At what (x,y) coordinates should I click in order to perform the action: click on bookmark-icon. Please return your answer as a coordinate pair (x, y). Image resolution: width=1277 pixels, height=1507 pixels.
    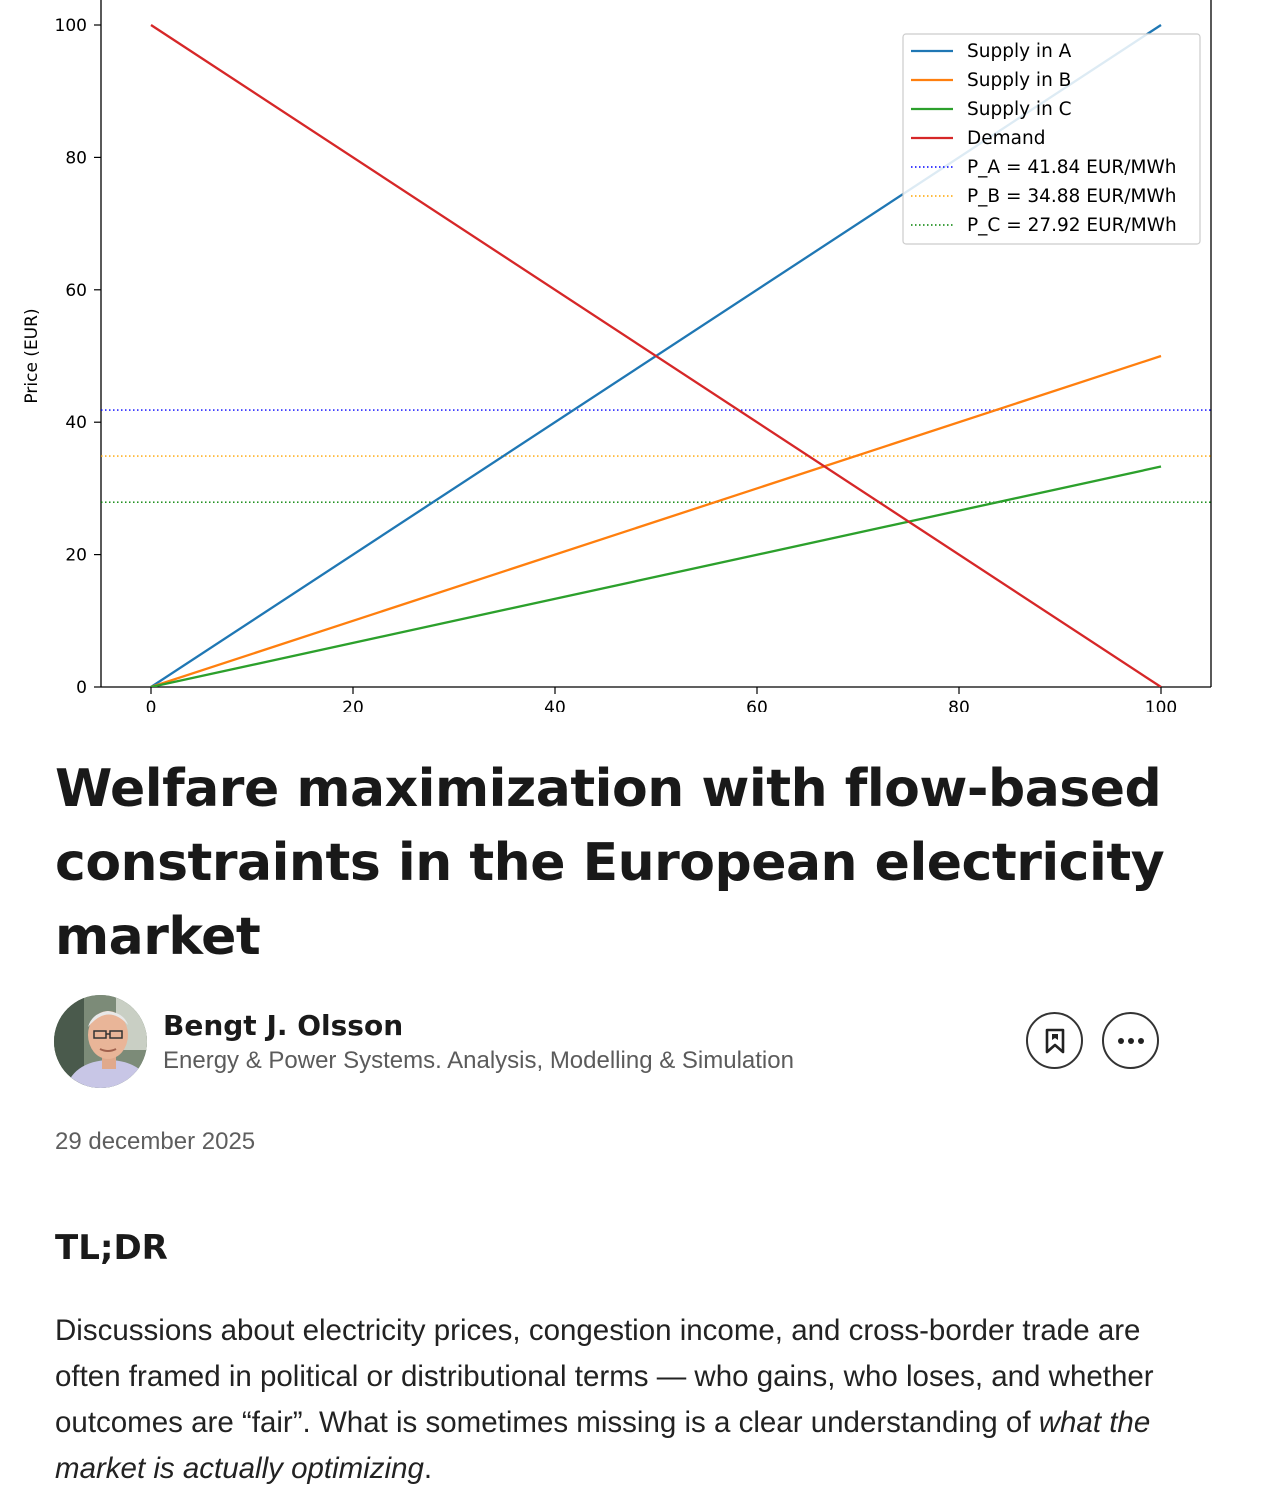
    Looking at the image, I should click on (1054, 1040).